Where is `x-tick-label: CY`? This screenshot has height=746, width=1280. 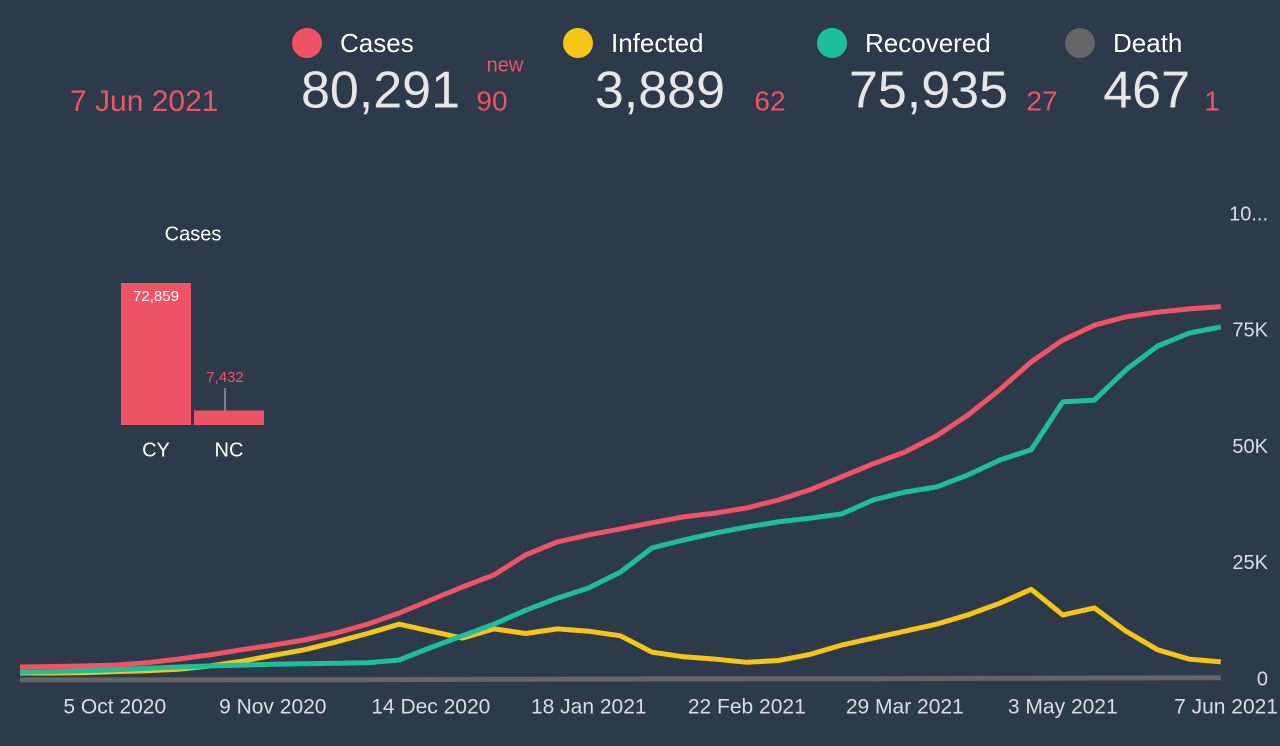
x-tick-label: CY is located at coordinates (156, 450).